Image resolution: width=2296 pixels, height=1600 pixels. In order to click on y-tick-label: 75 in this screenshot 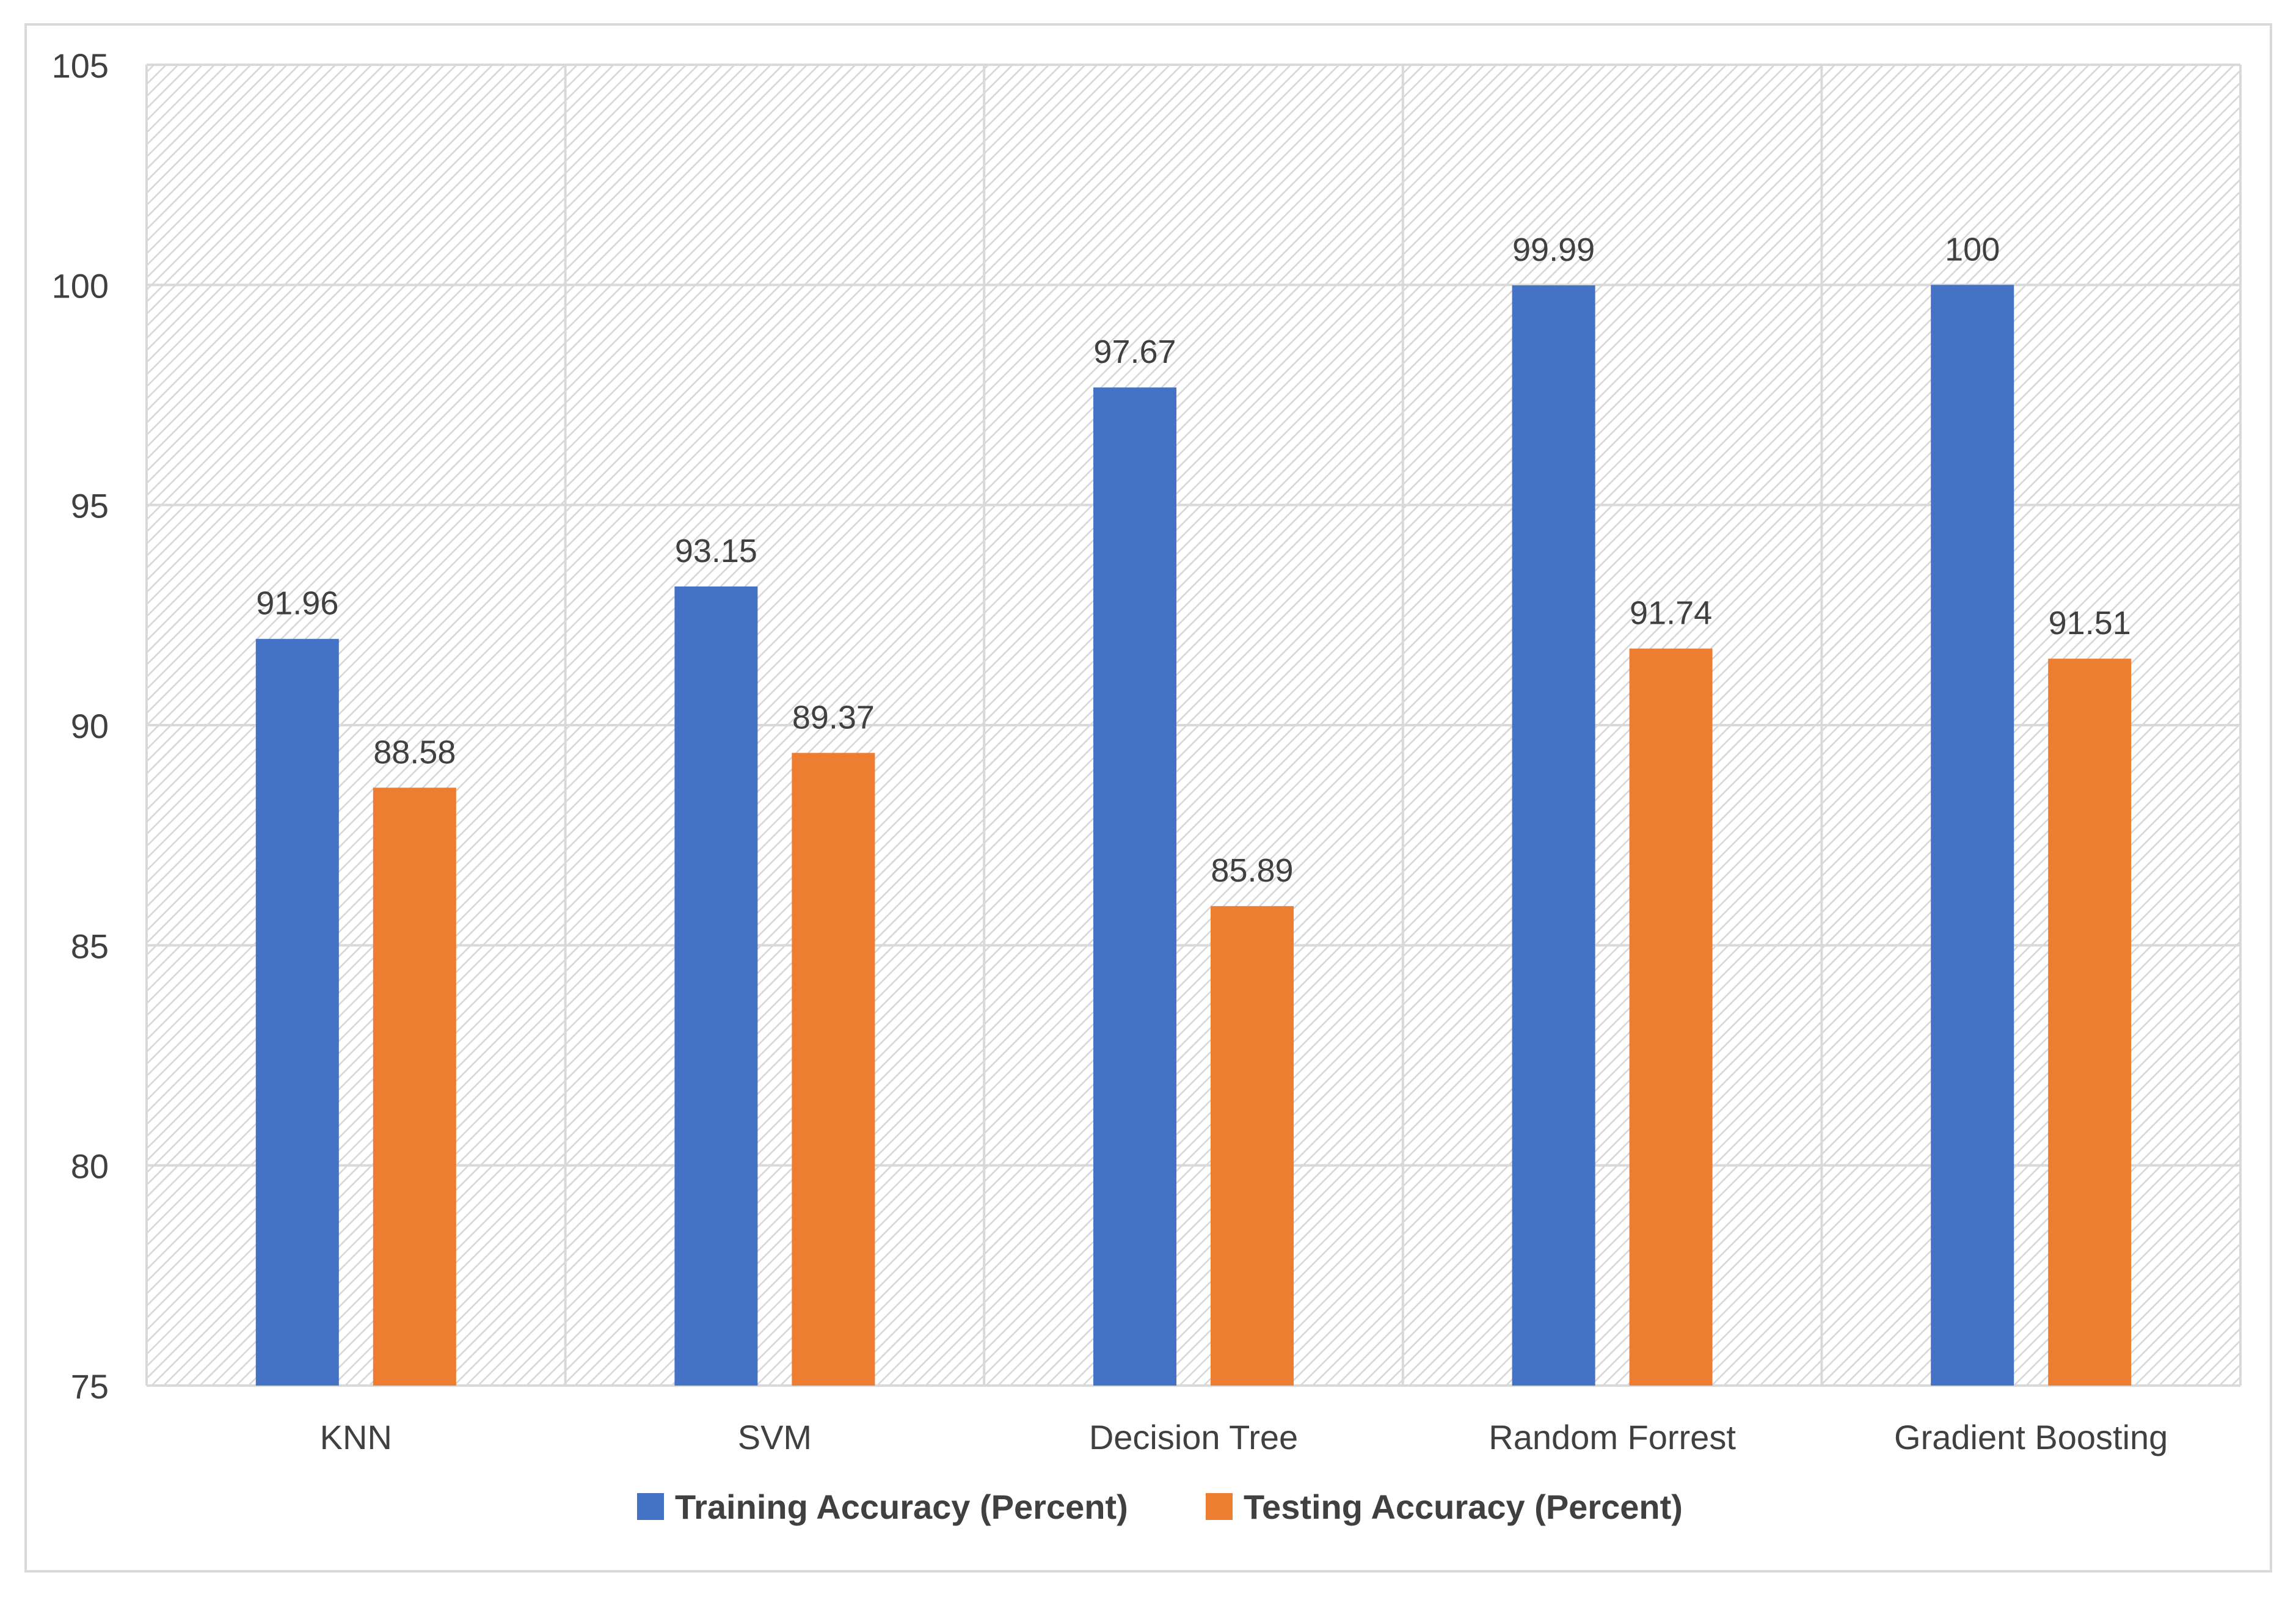, I will do `click(90, 1387)`.